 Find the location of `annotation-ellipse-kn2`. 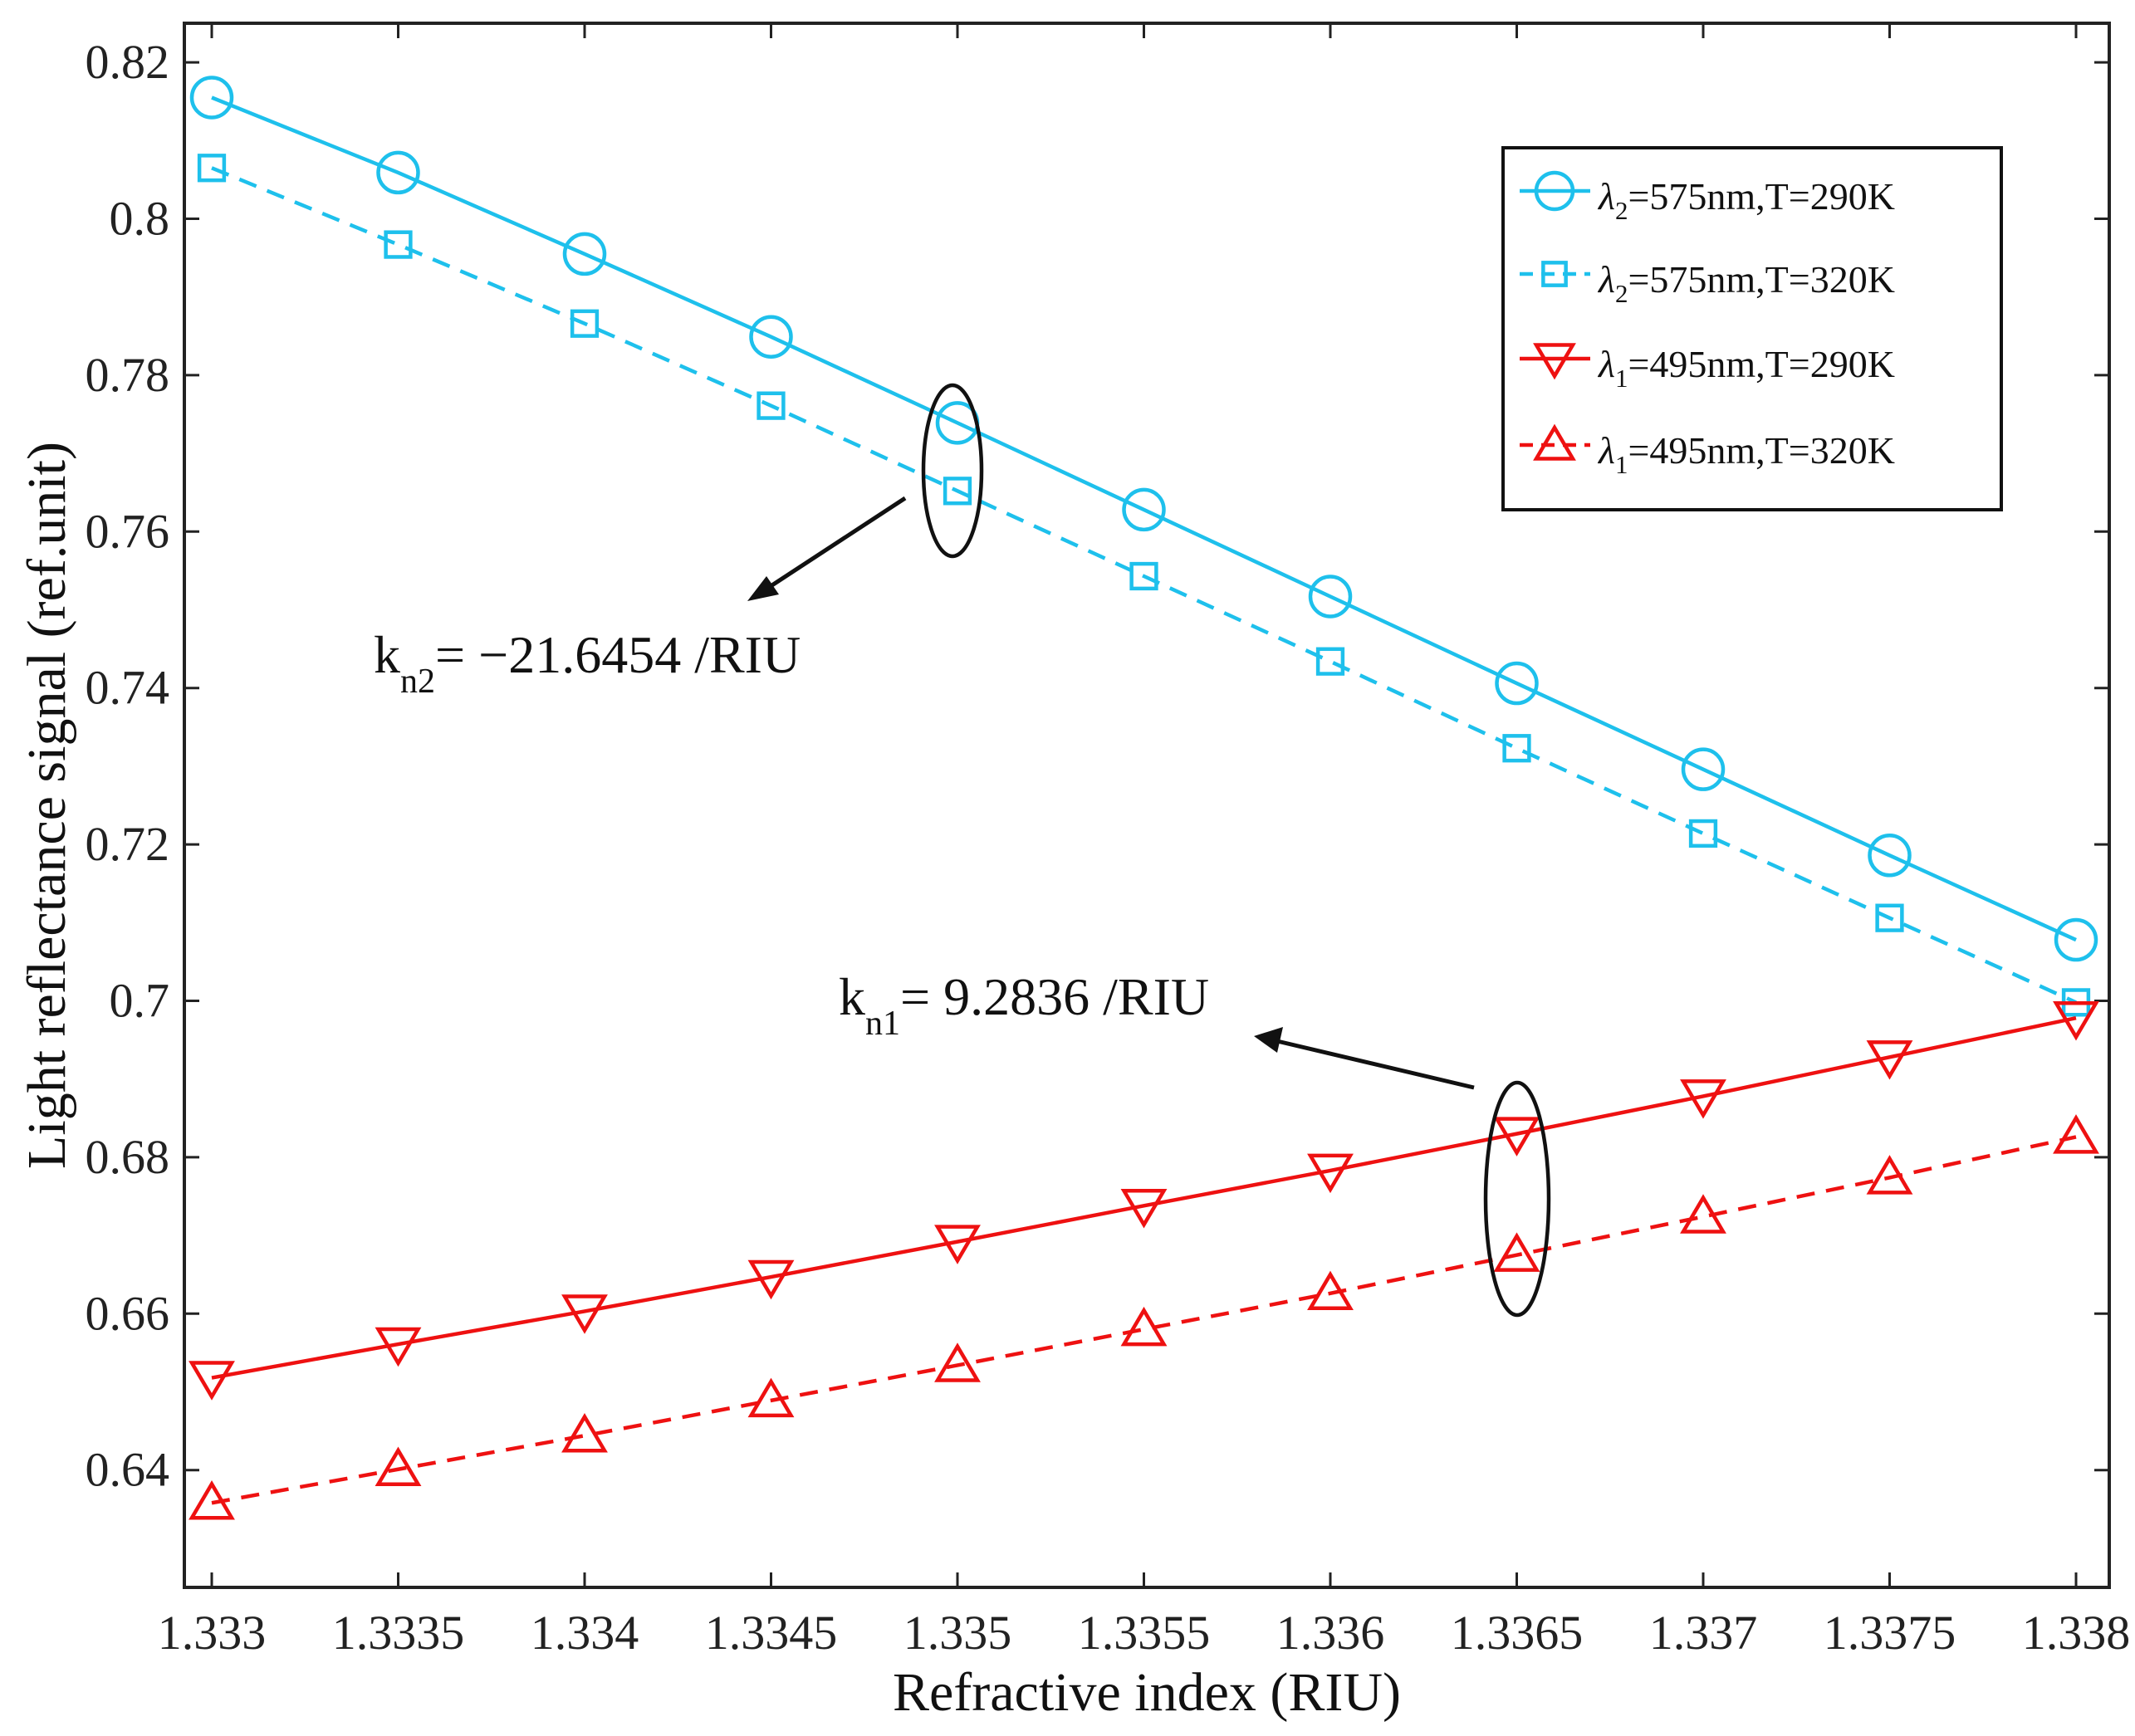

annotation-ellipse-kn2 is located at coordinates (953, 471).